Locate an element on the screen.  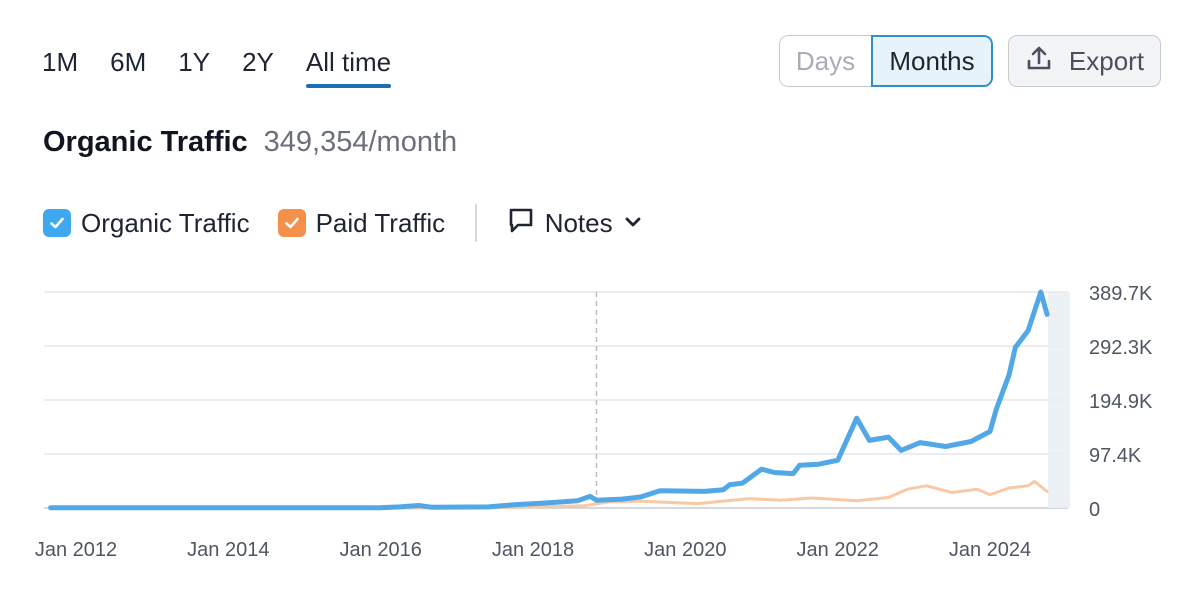
page-title: Organic Traffic is located at coordinates (145, 142).